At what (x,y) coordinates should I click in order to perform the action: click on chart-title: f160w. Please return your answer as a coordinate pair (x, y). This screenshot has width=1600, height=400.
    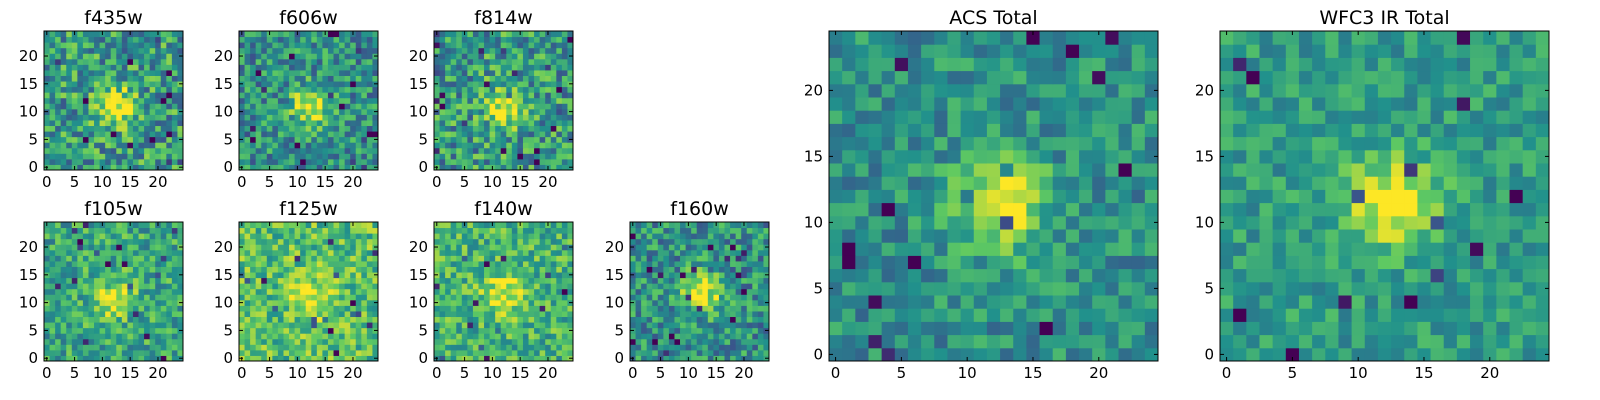
    Looking at the image, I should click on (699, 209).